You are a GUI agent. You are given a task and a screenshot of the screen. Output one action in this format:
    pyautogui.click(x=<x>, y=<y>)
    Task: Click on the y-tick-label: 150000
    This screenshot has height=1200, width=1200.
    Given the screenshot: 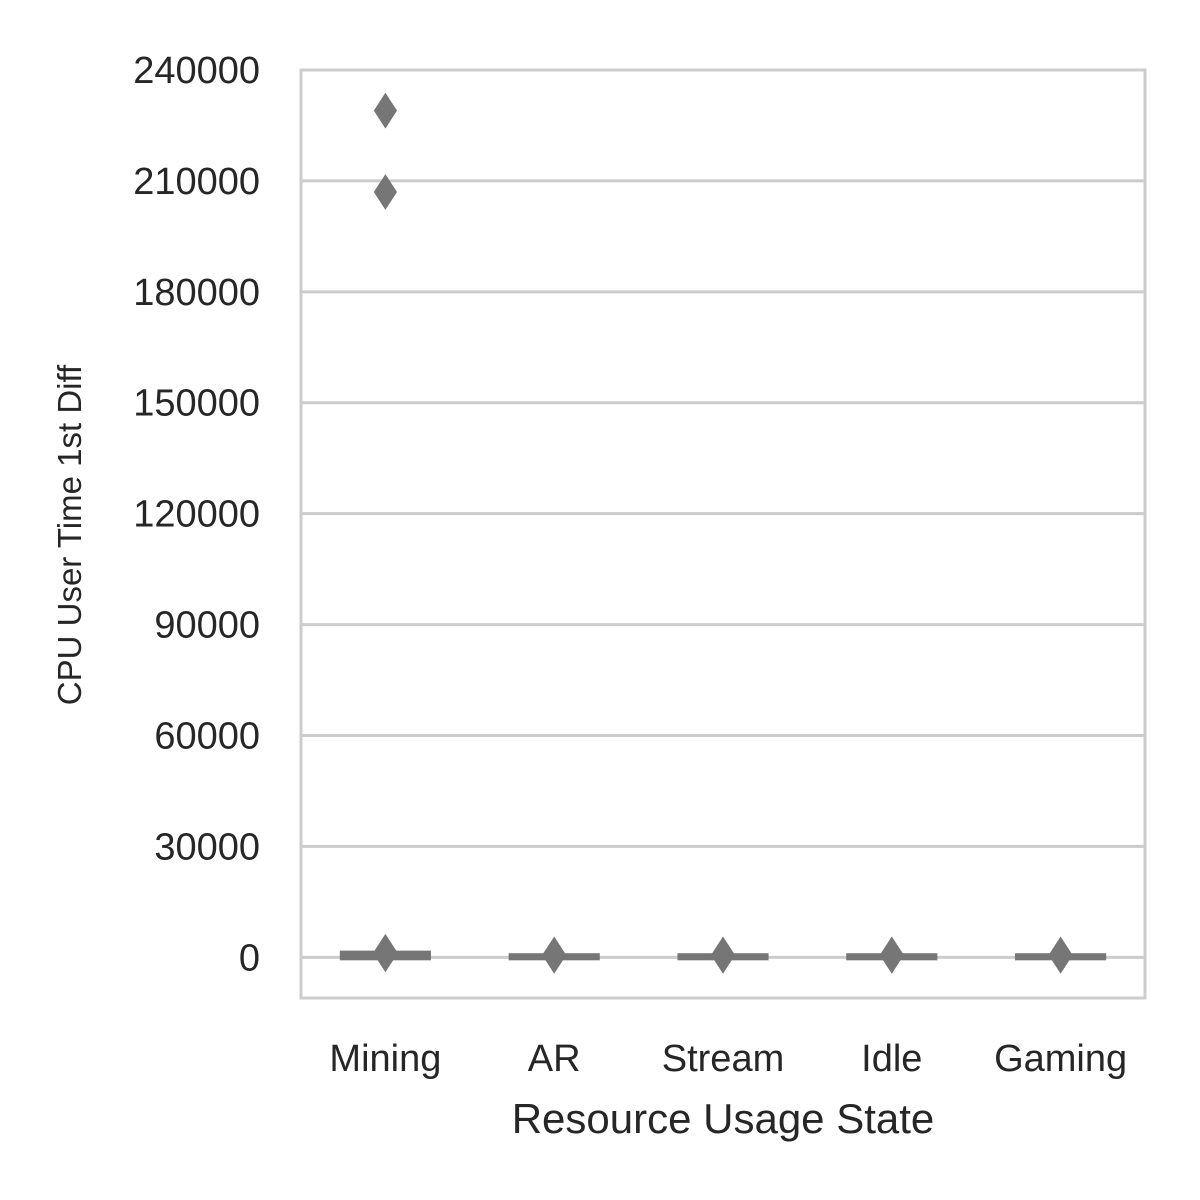 What is the action you would take?
    pyautogui.click(x=196, y=404)
    